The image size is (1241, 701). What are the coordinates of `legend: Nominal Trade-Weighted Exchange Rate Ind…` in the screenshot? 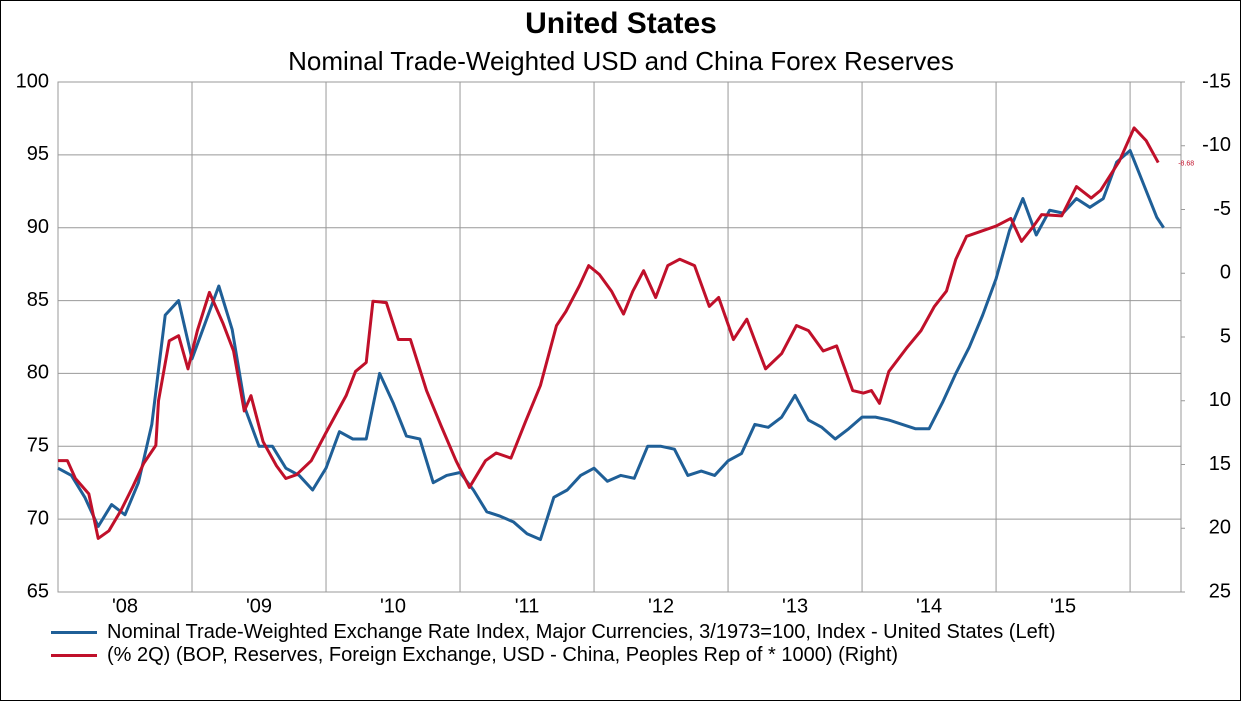 It's located at (639, 644).